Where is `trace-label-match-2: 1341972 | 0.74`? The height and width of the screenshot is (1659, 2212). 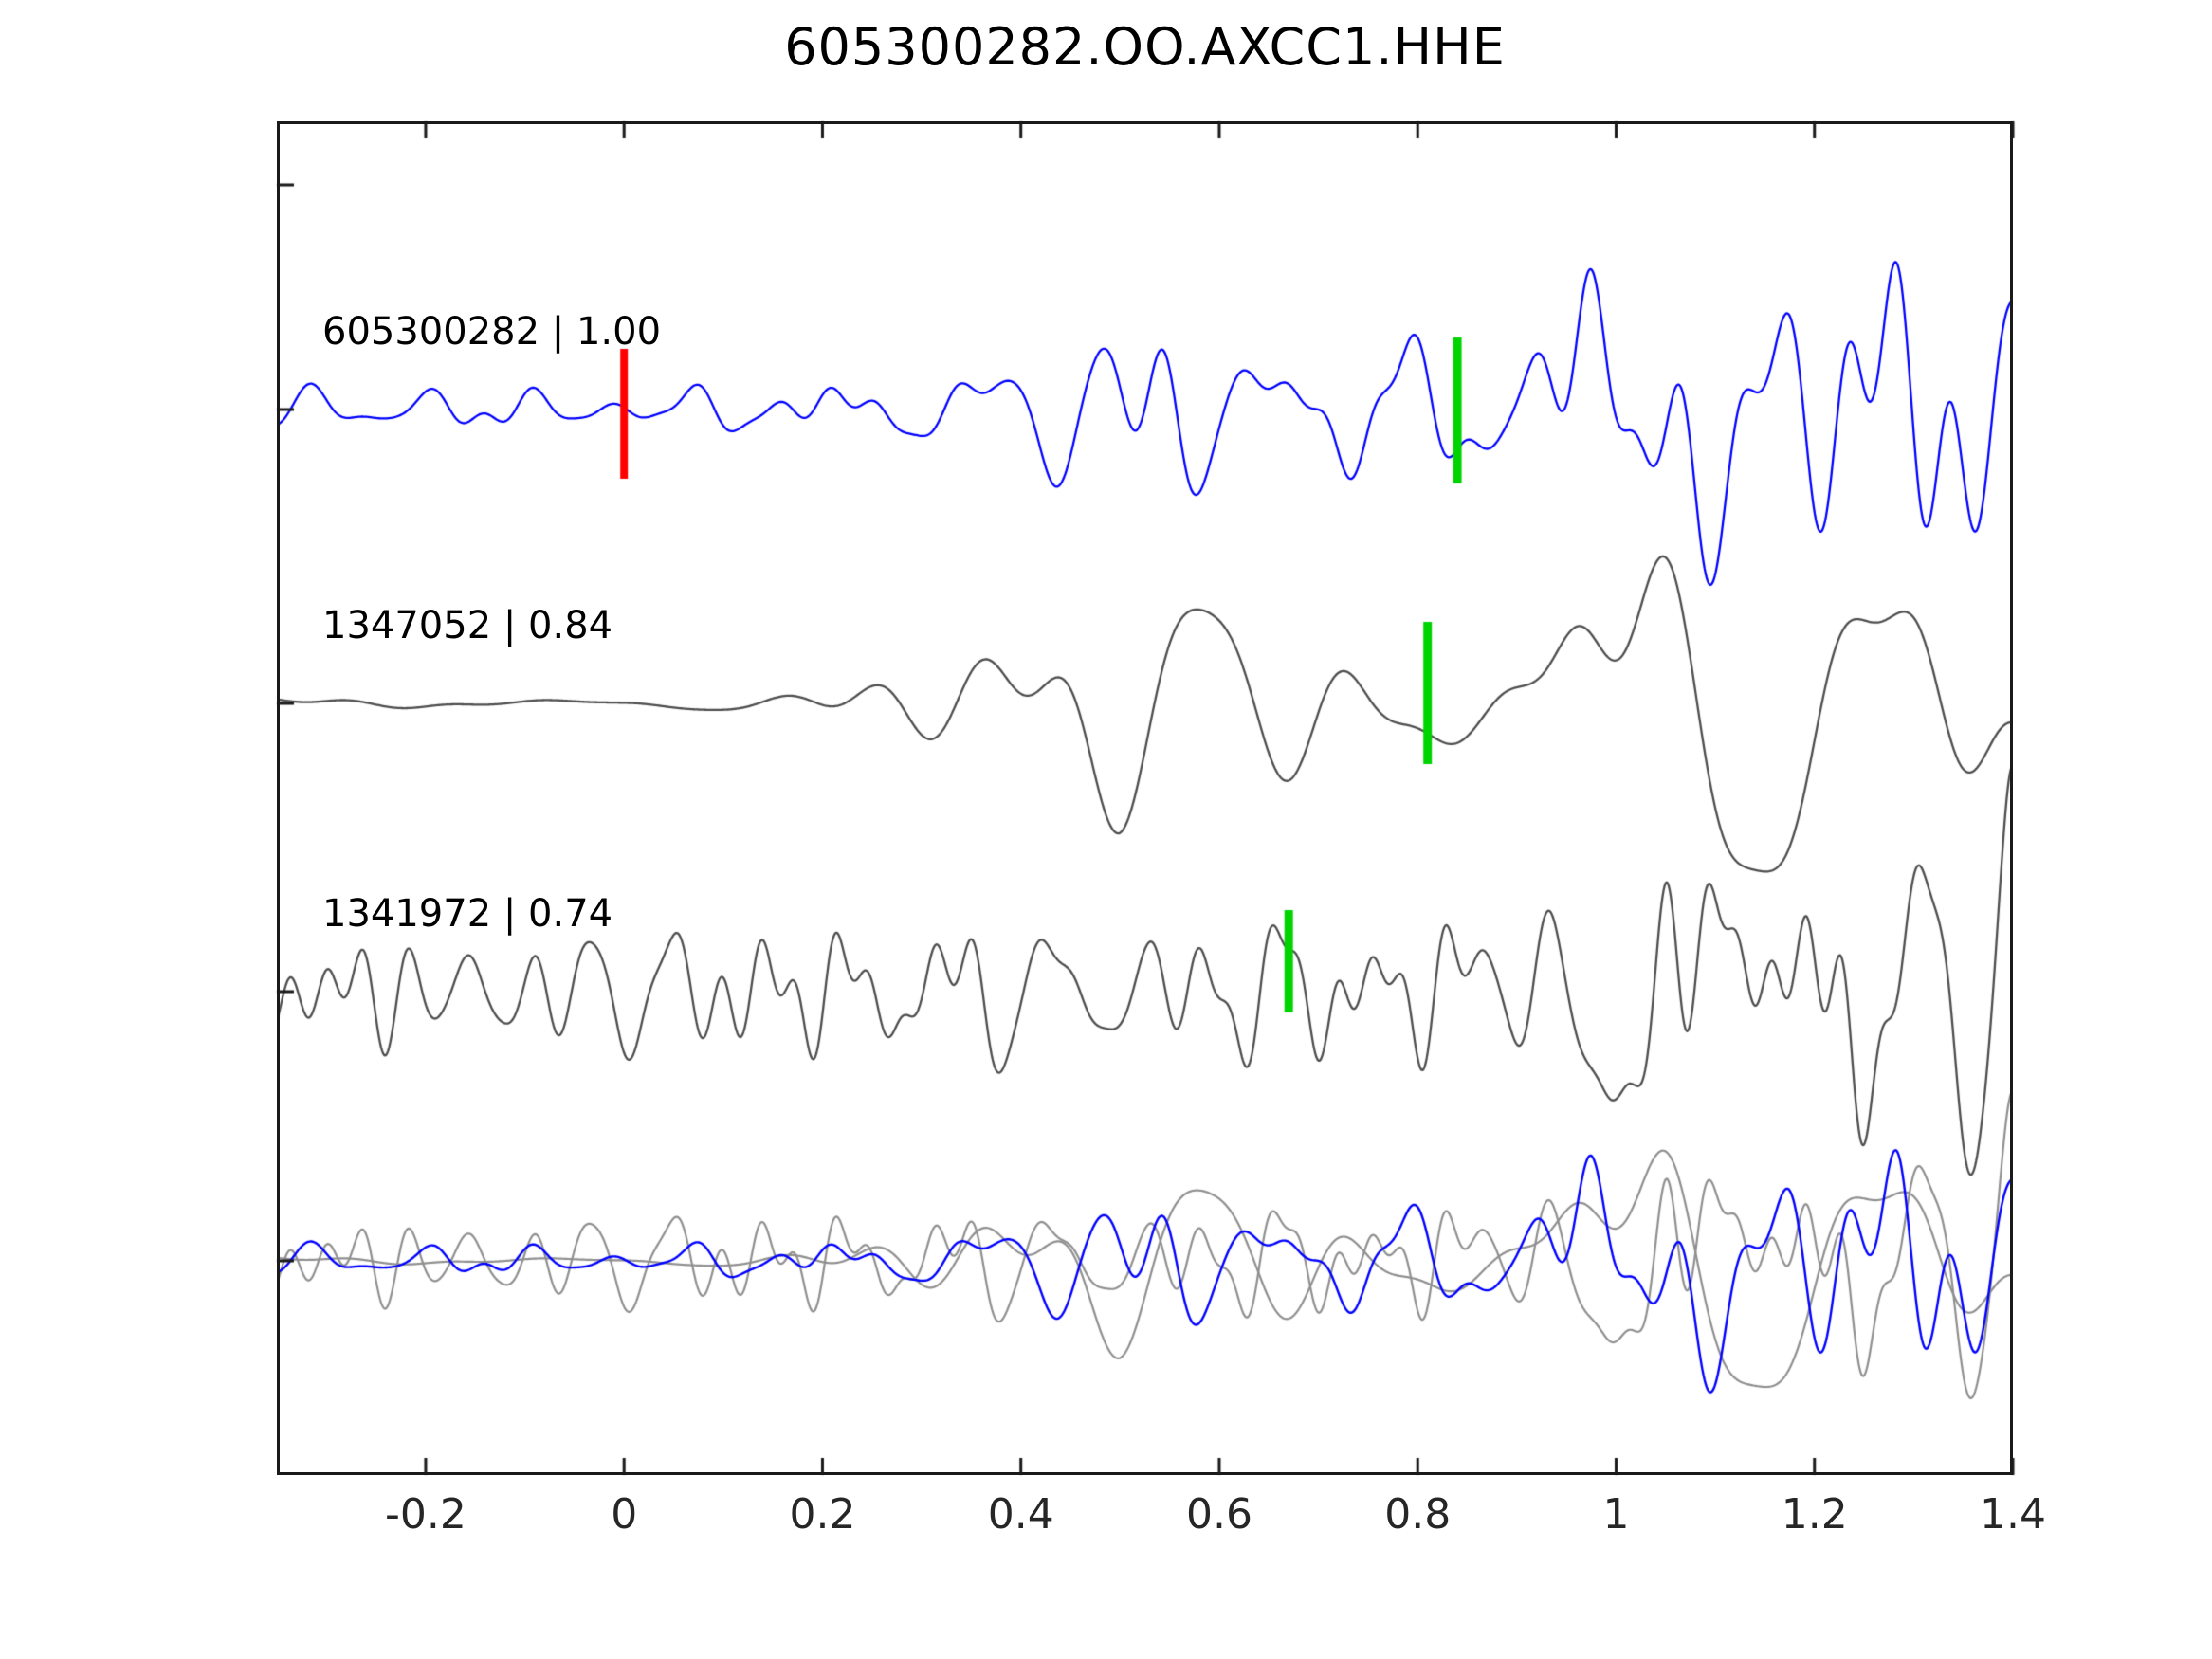 trace-label-match-2: 1341972 | 0.74 is located at coordinates (467, 914).